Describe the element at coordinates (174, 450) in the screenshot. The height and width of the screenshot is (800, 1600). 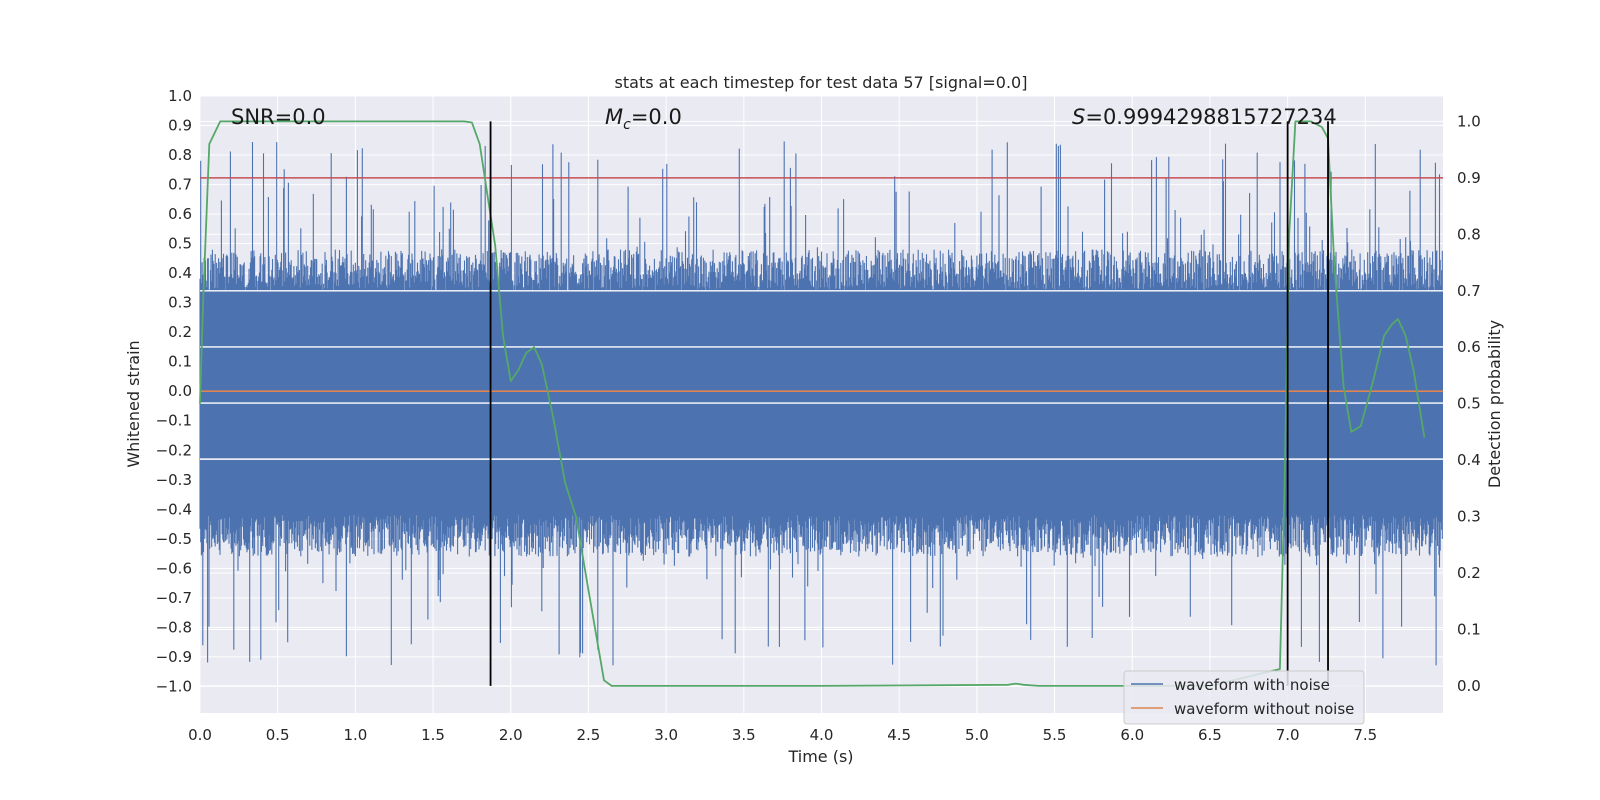
I see `y-tick-label: −0.2` at that location.